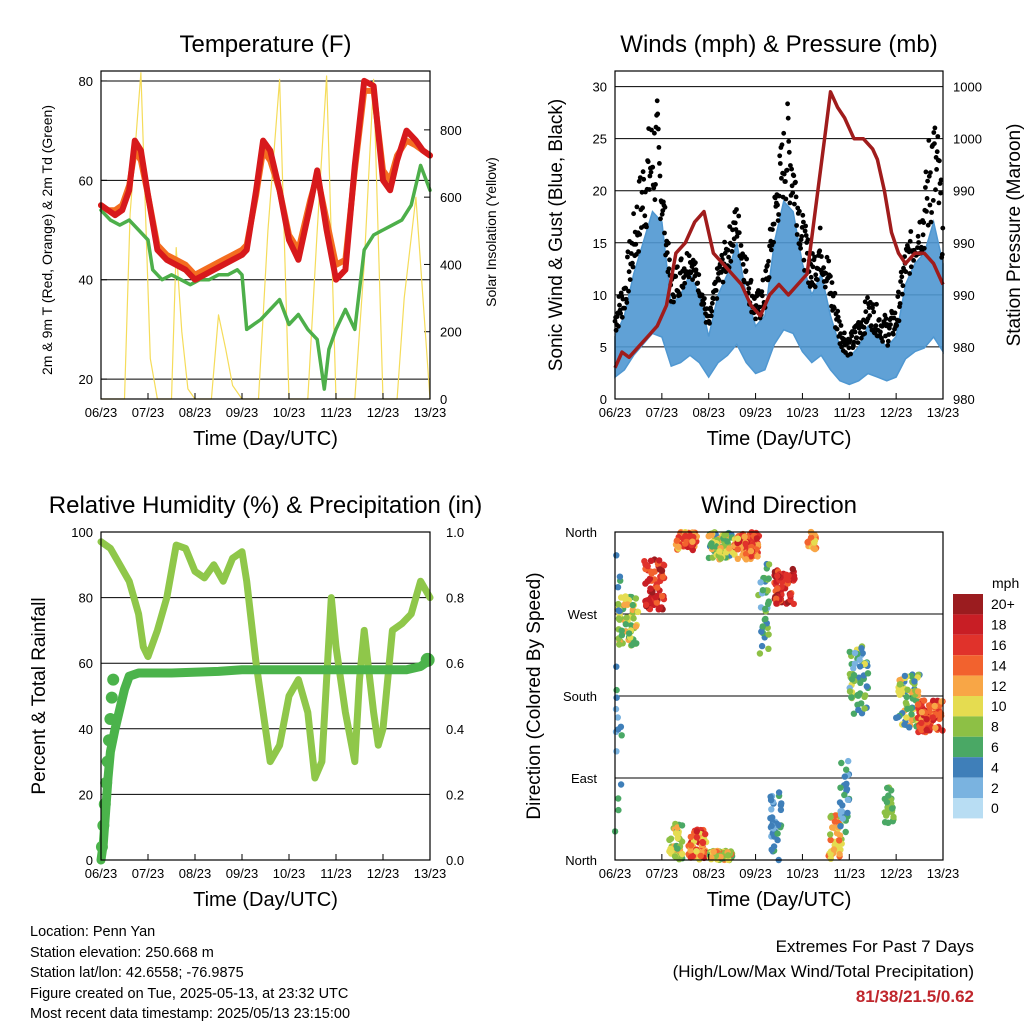 Image resolution: width=1024 pixels, height=1025 pixels. Describe the element at coordinates (708, 412) in the screenshot. I see `winds-xtick-label: 08/23` at that location.